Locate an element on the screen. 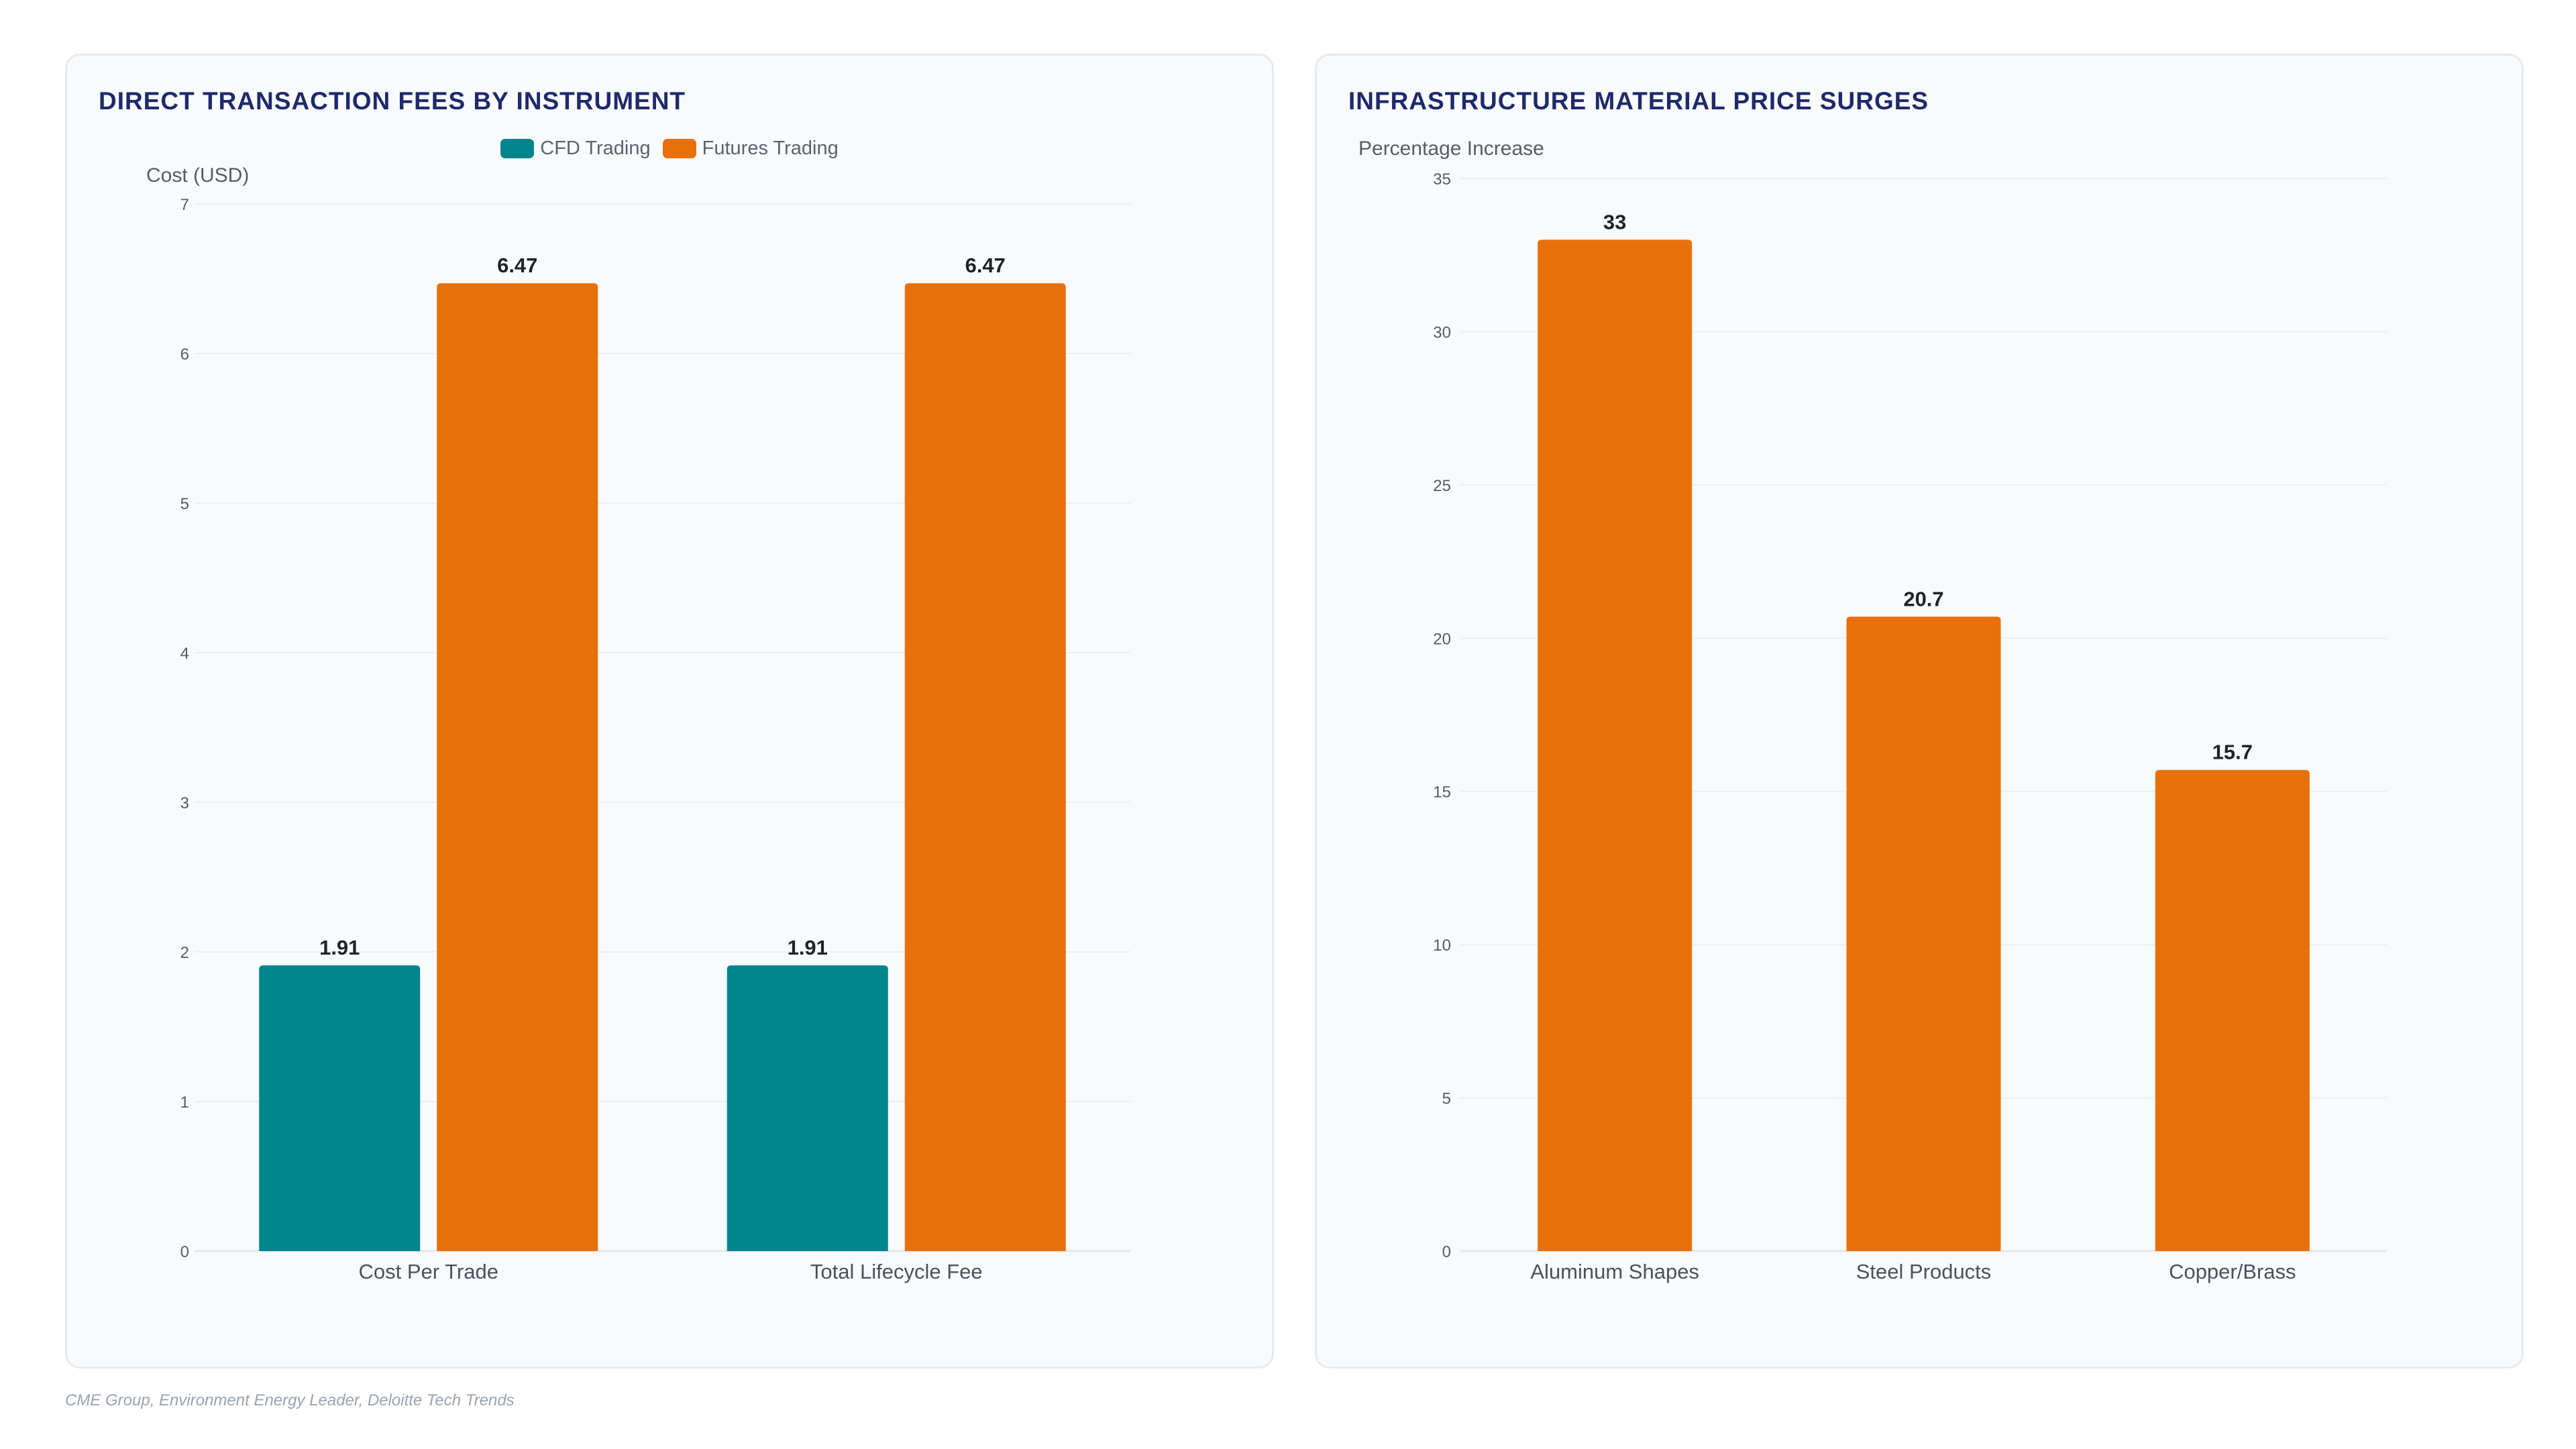  y-tick-label: 15 is located at coordinates (1442, 793).